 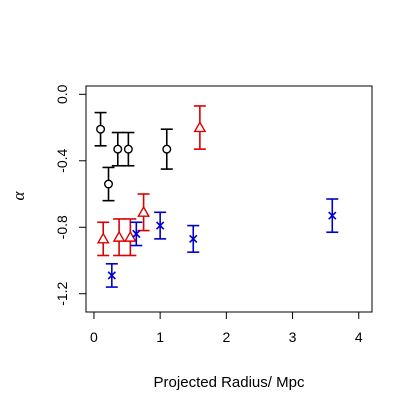 What do you see at coordinates (94, 337) in the screenshot?
I see `x-tick-label: 0` at bounding box center [94, 337].